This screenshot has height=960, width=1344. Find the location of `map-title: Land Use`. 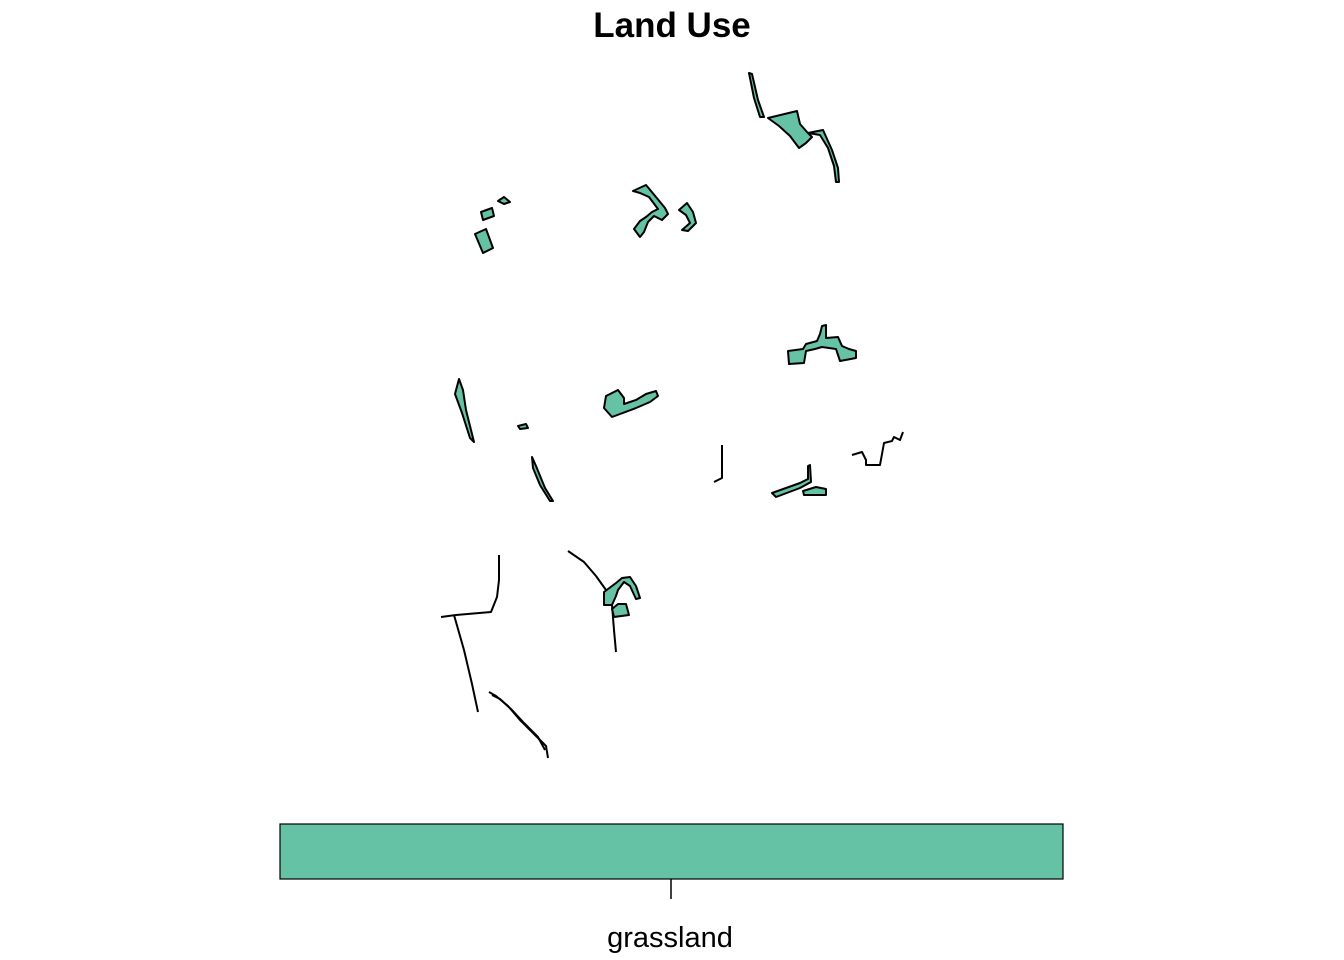

map-title: Land Use is located at coordinates (672, 25).